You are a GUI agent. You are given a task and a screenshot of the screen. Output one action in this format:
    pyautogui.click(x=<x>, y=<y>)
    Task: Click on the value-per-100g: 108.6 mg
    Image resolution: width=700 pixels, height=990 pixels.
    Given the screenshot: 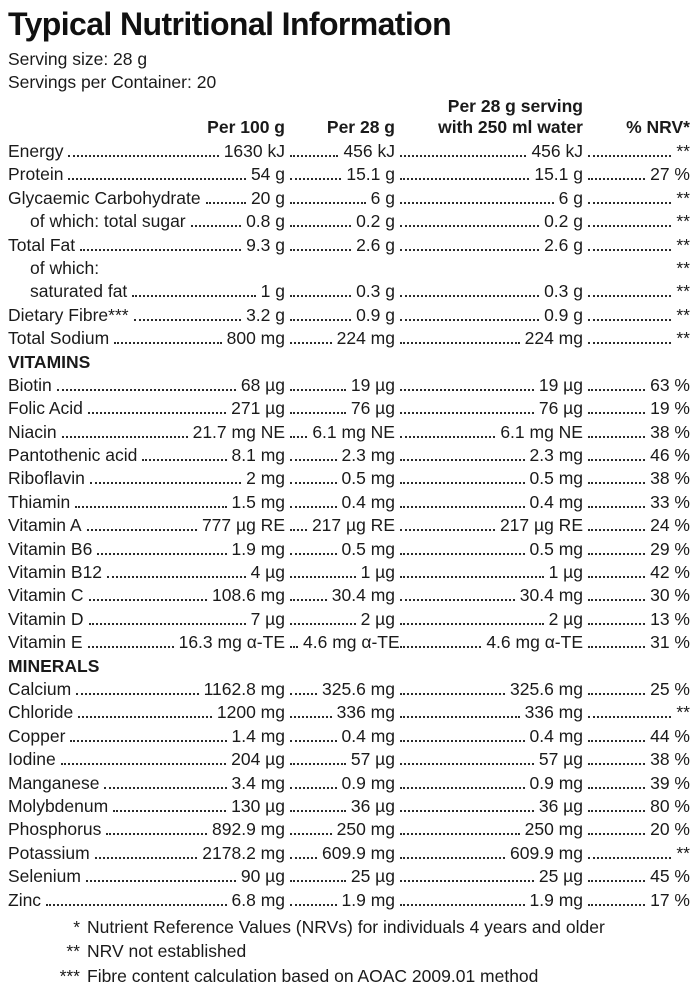 What is the action you would take?
    pyautogui.click(x=248, y=595)
    